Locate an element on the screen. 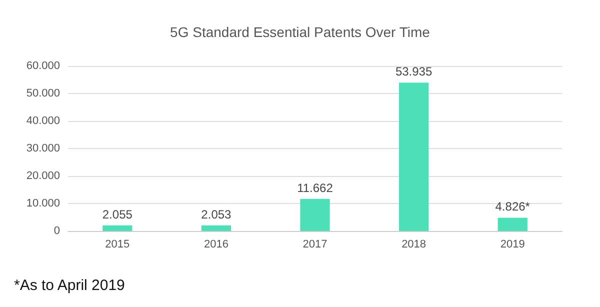  y-tick-label: 0 is located at coordinates (57, 231).